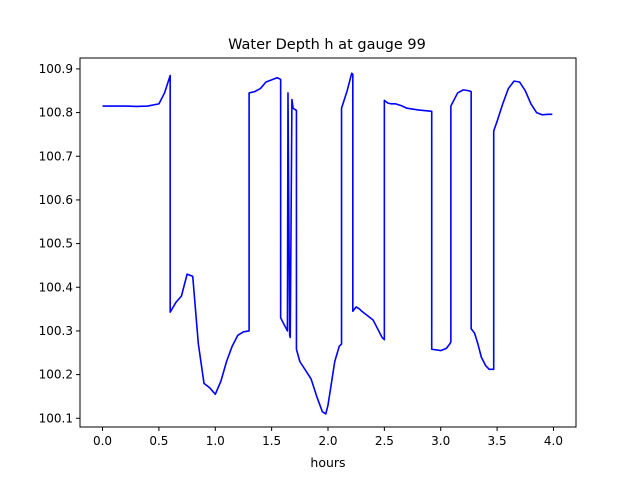 This screenshot has width=640, height=480. What do you see at coordinates (327, 462) in the screenshot?
I see `x-axis-label: hours` at bounding box center [327, 462].